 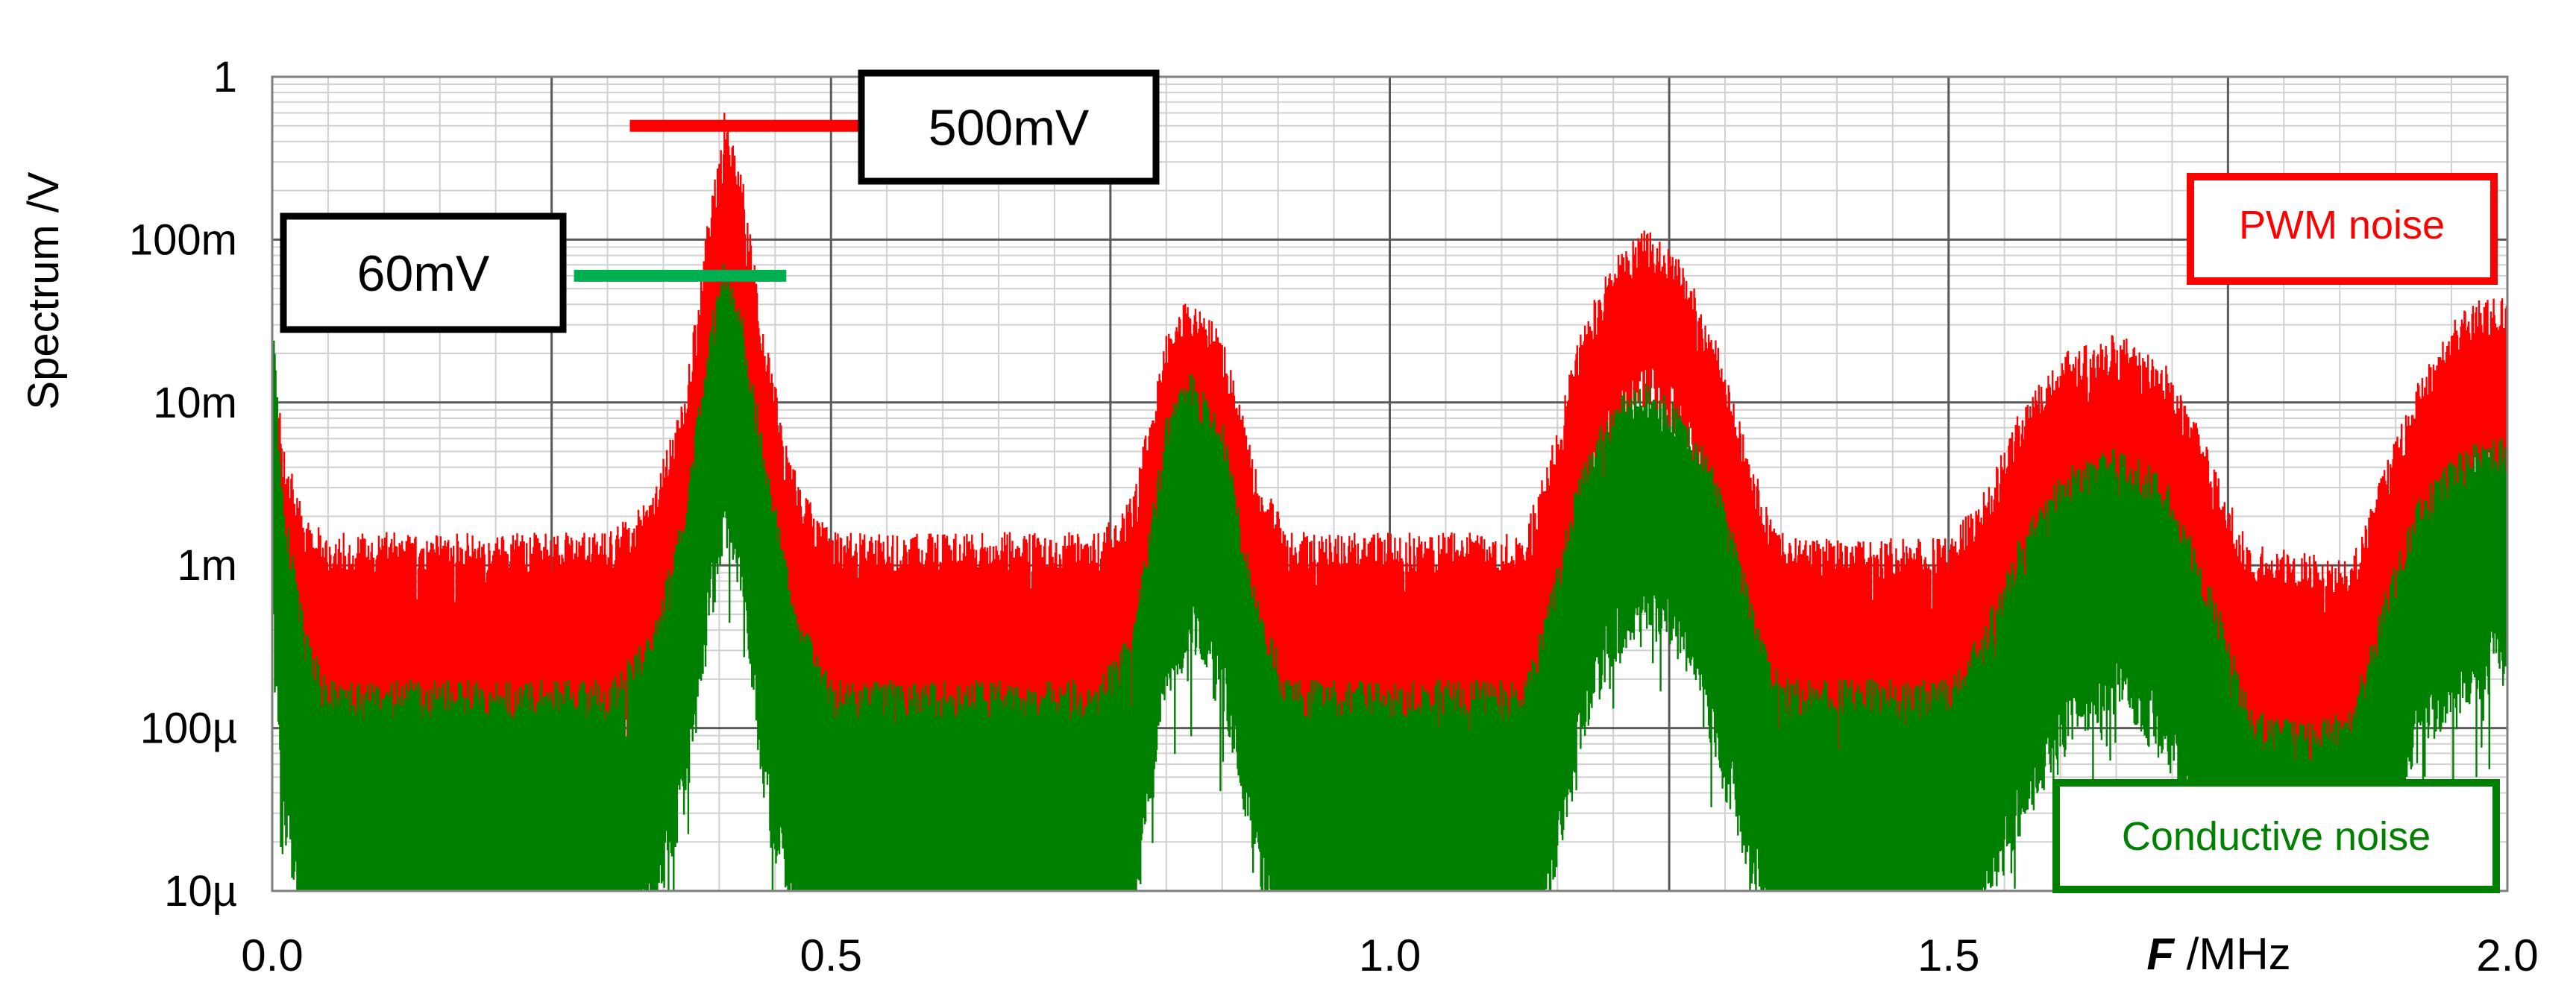 I want to click on y-axis-ticks: 1 100m 10m 1m 100µ 10µ, so click(x=183, y=484).